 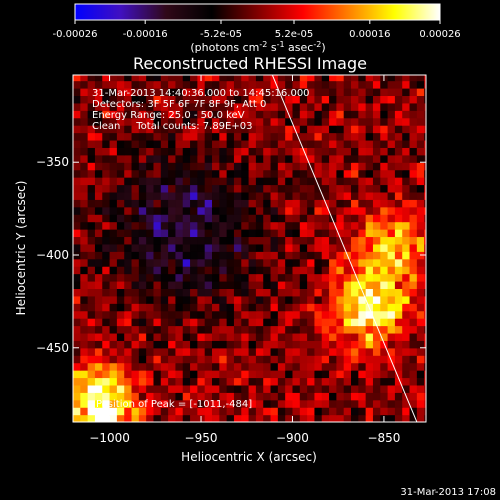 What do you see at coordinates (75, 34) in the screenshot?
I see `colorbar-tick-label: -0.00026` at bounding box center [75, 34].